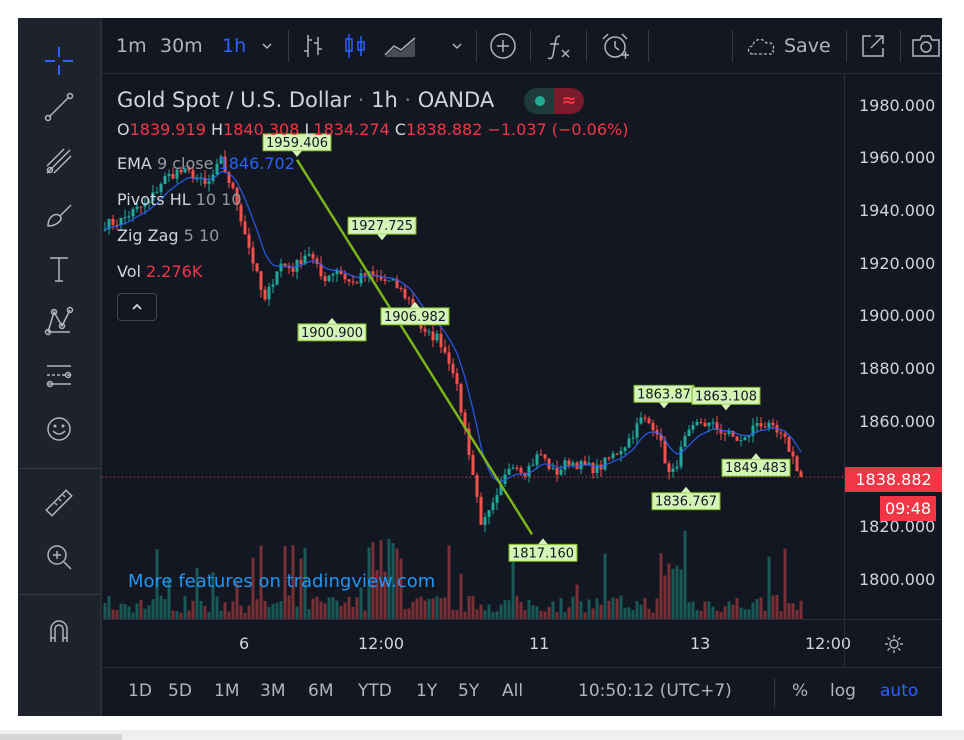 The width and height of the screenshot is (964, 740). I want to click on magnet-icon, so click(59, 631).